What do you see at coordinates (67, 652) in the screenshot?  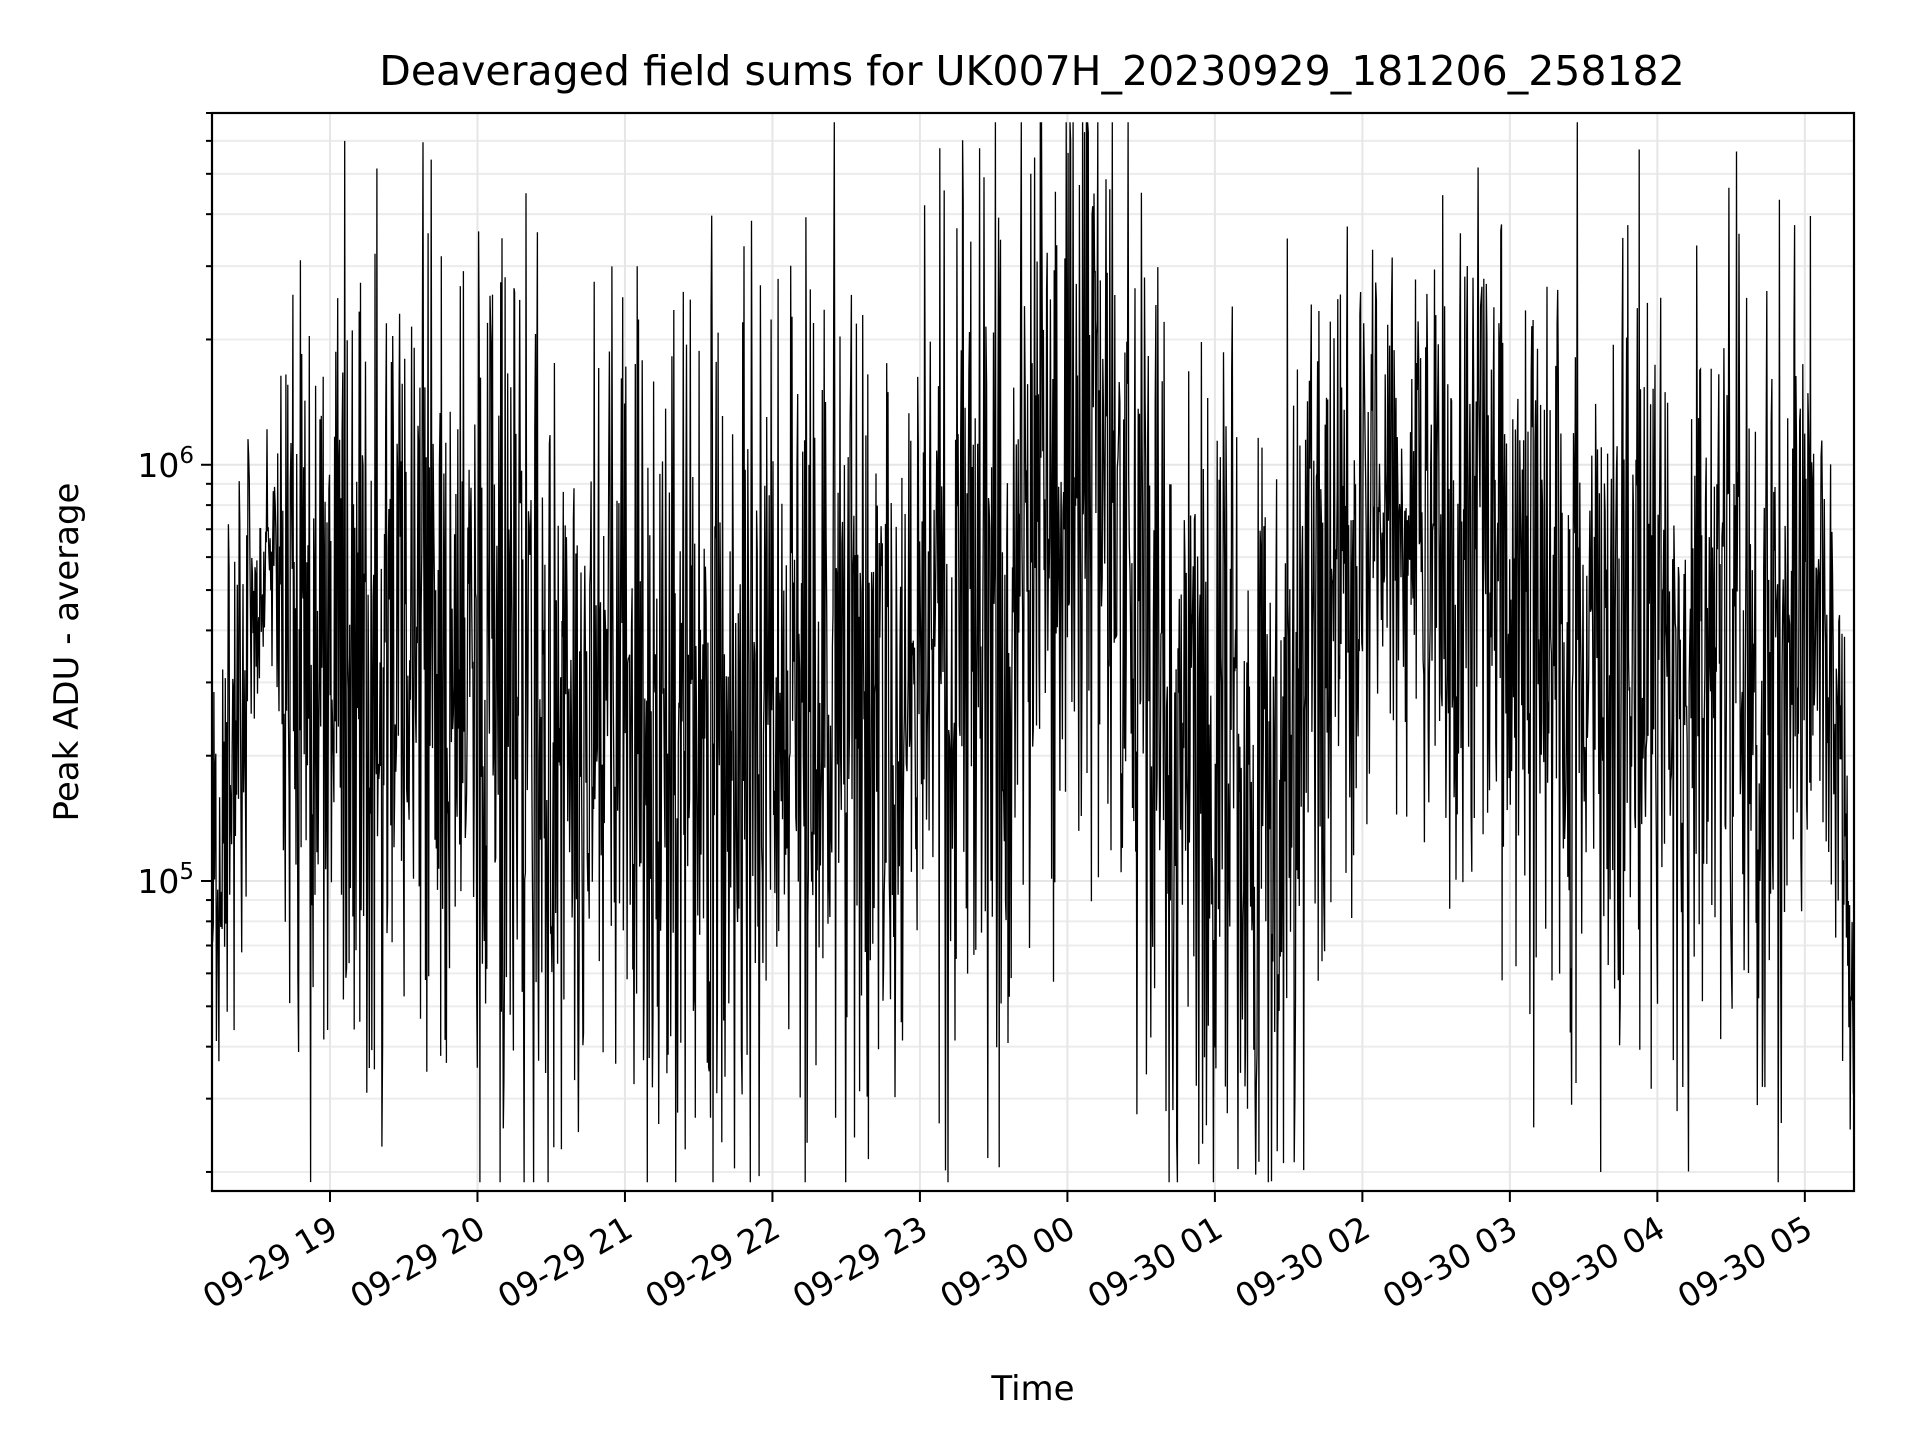 I see `y-axis-label: Peak ADU - average` at bounding box center [67, 652].